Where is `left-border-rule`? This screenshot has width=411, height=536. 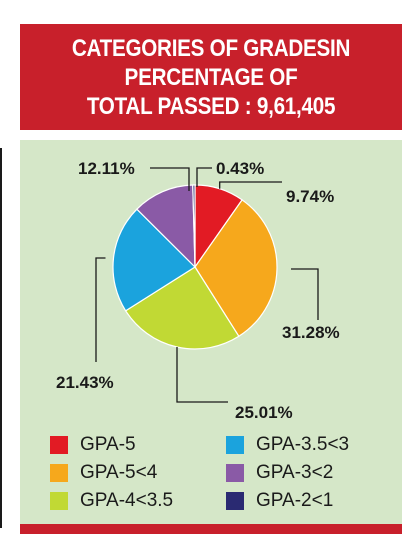 left-border-rule is located at coordinates (1, 338).